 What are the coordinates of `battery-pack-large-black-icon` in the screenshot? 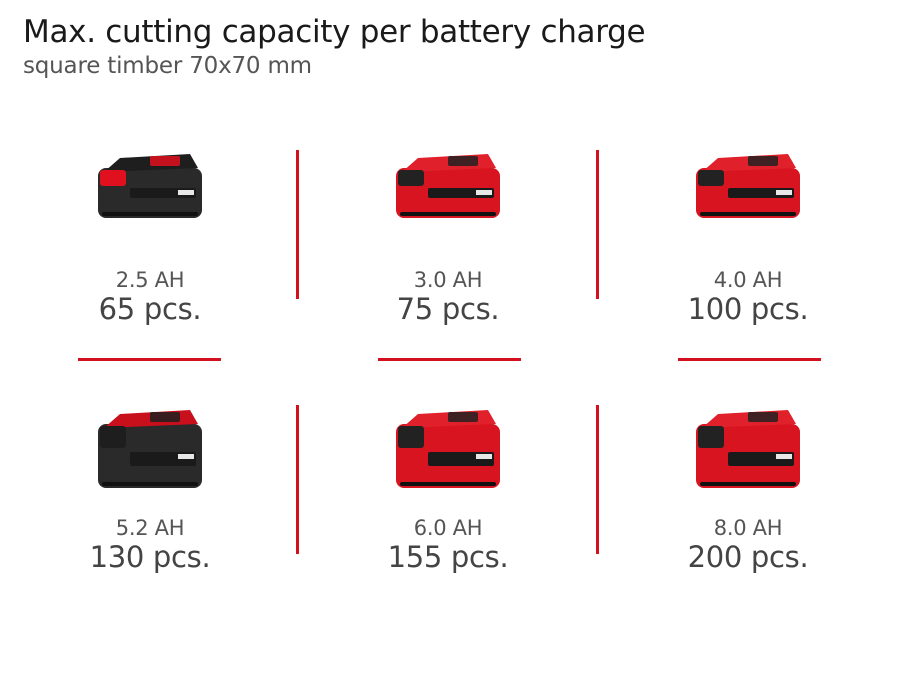 It's located at (150, 449).